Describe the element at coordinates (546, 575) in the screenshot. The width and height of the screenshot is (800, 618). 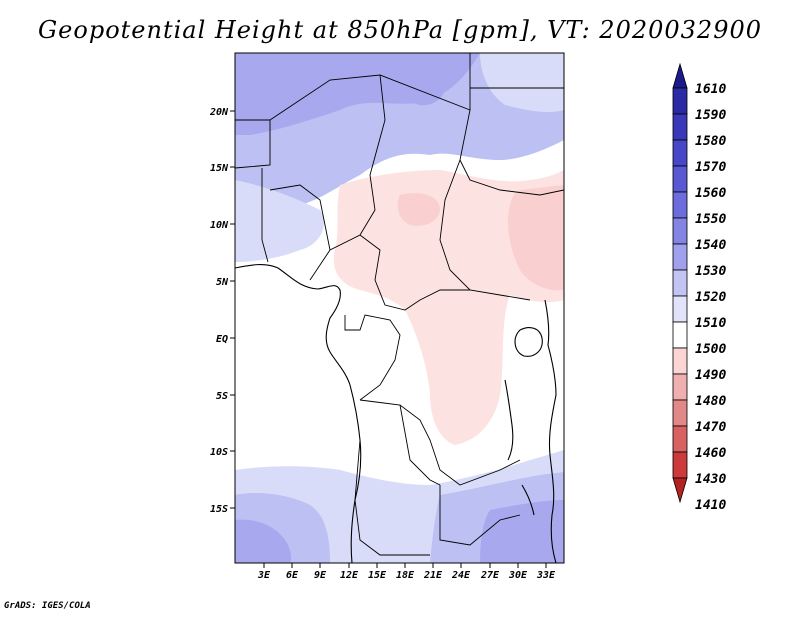
I see `lon-label: 33E` at that location.